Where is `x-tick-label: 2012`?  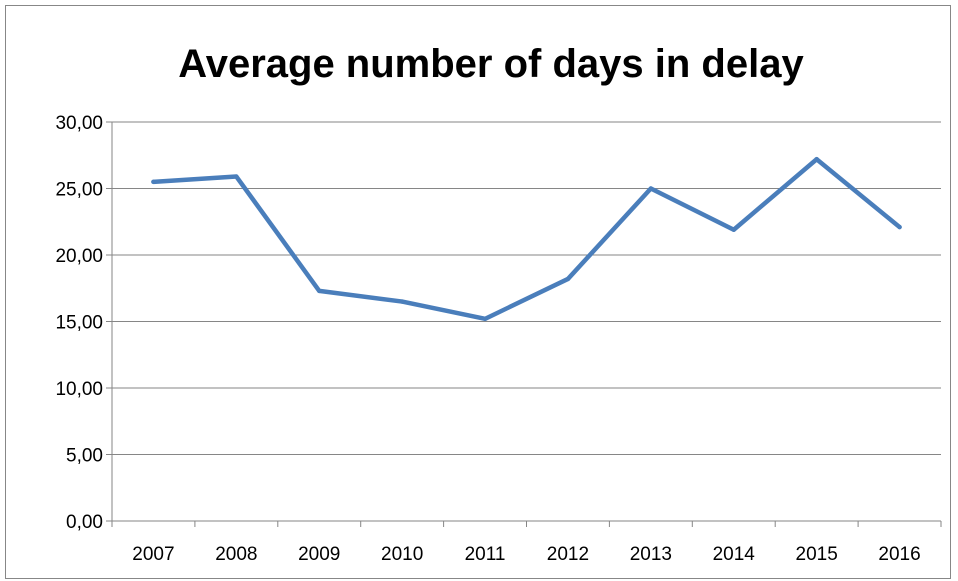
x-tick-label: 2012 is located at coordinates (568, 554).